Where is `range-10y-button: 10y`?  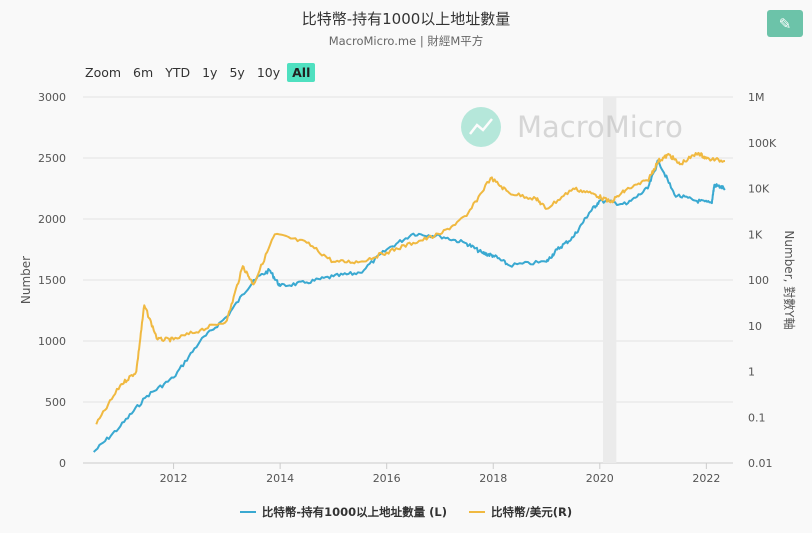 range-10y-button: 10y is located at coordinates (268, 72).